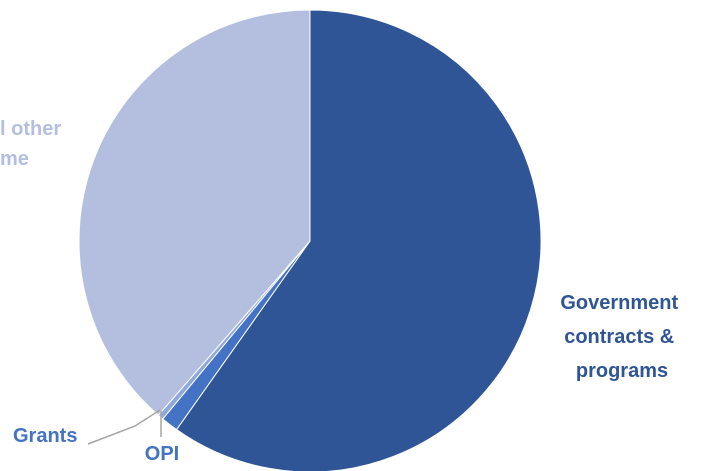 This screenshot has height=471, width=711. Describe the element at coordinates (619, 303) in the screenshot. I see `slice-label-government-line-1: Government` at that location.